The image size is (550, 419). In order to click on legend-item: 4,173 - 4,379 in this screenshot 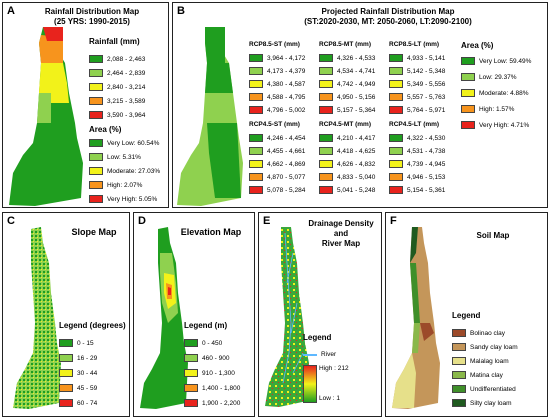, I will do `click(277, 71)`.